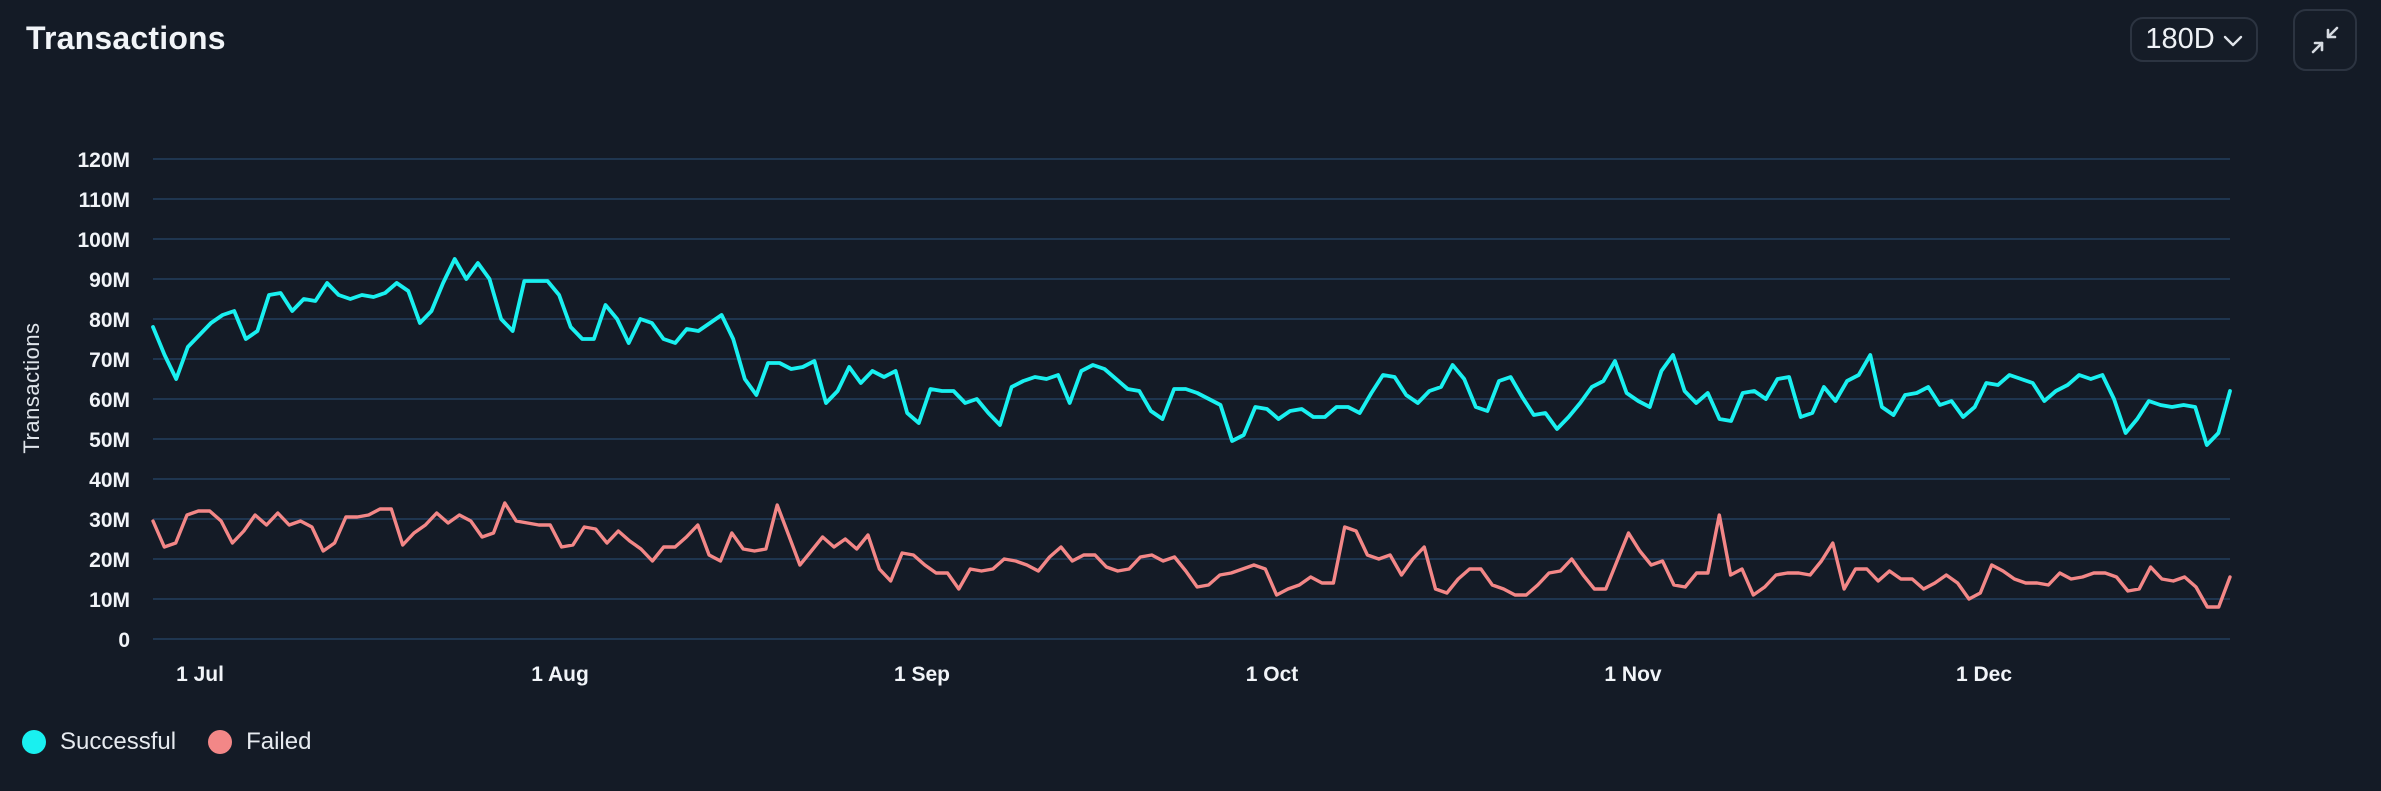  I want to click on failed-dot-icon, so click(220, 742).